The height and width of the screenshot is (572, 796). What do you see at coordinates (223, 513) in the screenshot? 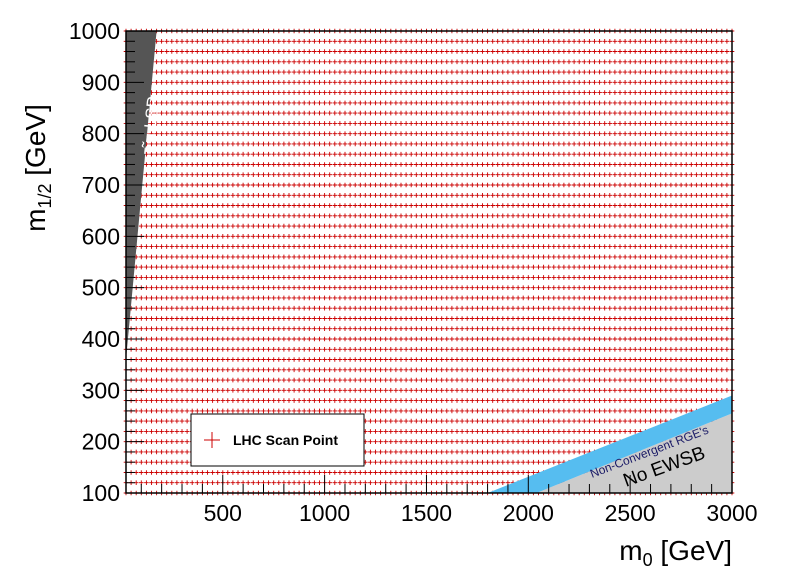
I see `x-tick-label: 500` at bounding box center [223, 513].